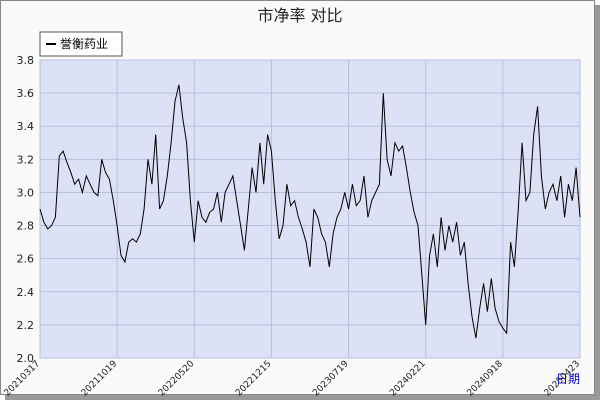 The image size is (600, 404). What do you see at coordinates (26, 325) in the screenshot?
I see `y-tick-label: 2.2` at bounding box center [26, 325].